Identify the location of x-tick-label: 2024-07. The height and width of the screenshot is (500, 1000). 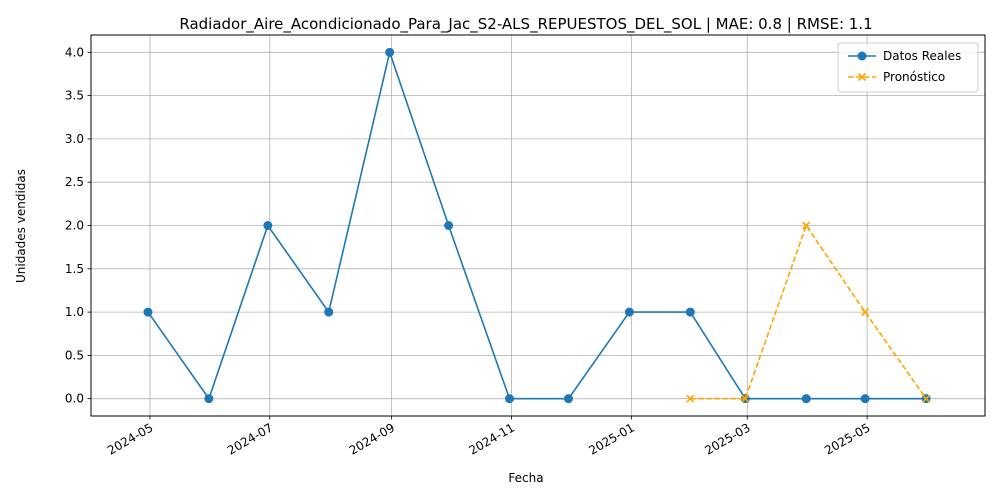
(250, 438).